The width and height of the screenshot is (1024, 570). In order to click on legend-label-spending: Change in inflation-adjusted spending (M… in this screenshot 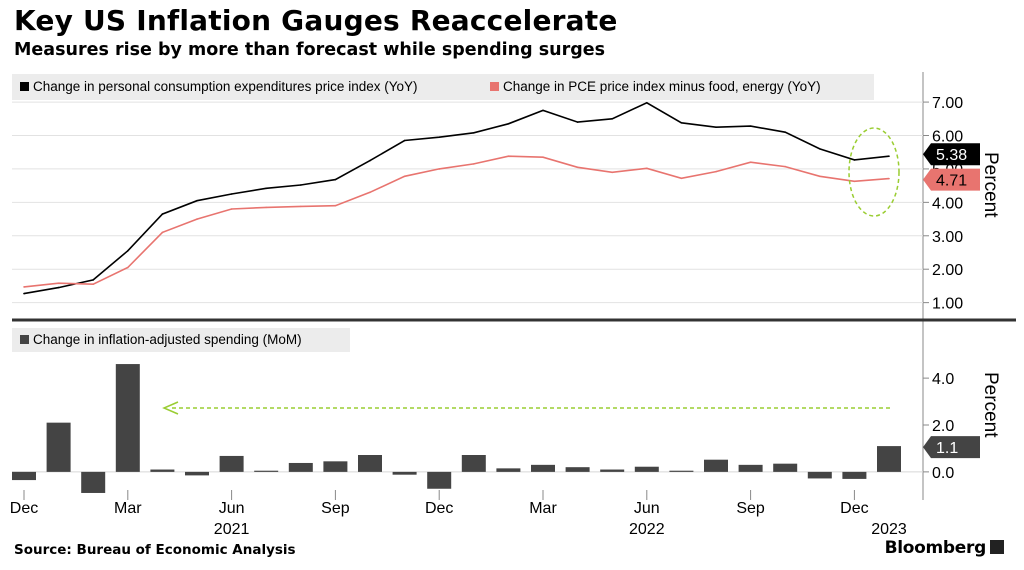, I will do `click(167, 339)`.